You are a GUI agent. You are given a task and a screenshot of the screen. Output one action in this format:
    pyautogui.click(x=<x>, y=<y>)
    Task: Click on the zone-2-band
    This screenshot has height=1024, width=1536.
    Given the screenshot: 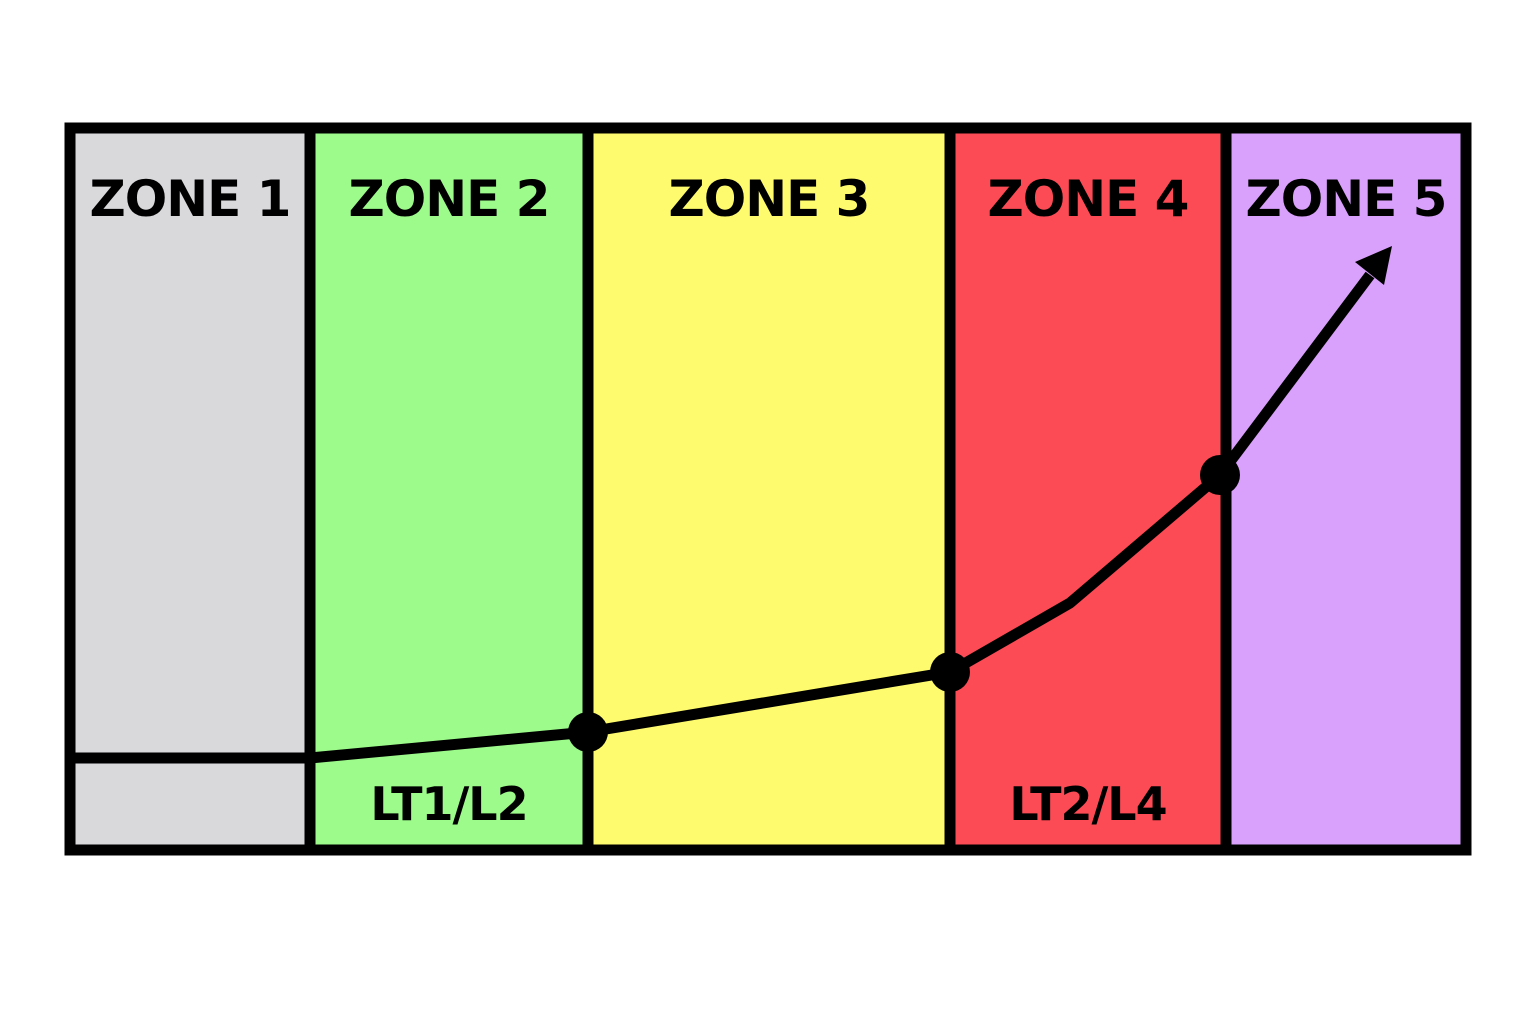 What is the action you would take?
    pyautogui.click(x=449, y=489)
    